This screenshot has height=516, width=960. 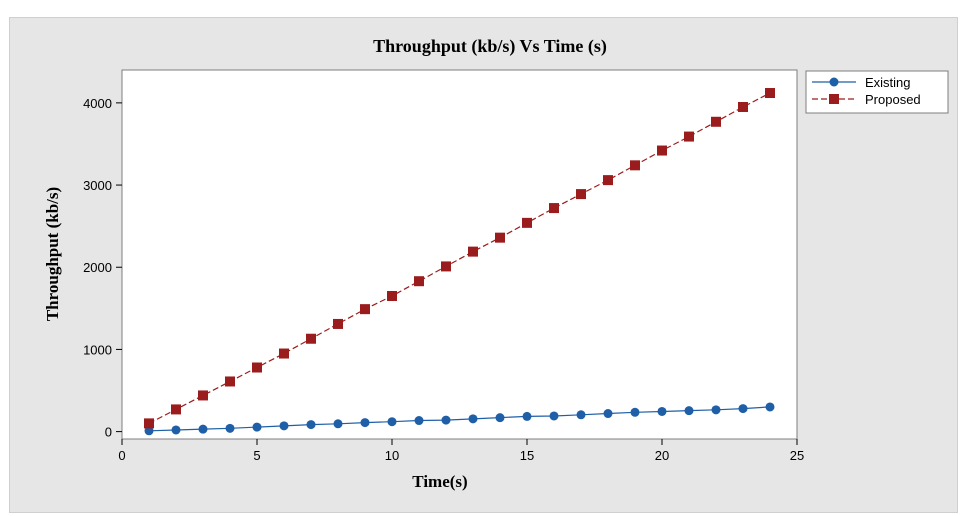 I want to click on x-tick-label: 20, so click(x=662, y=455).